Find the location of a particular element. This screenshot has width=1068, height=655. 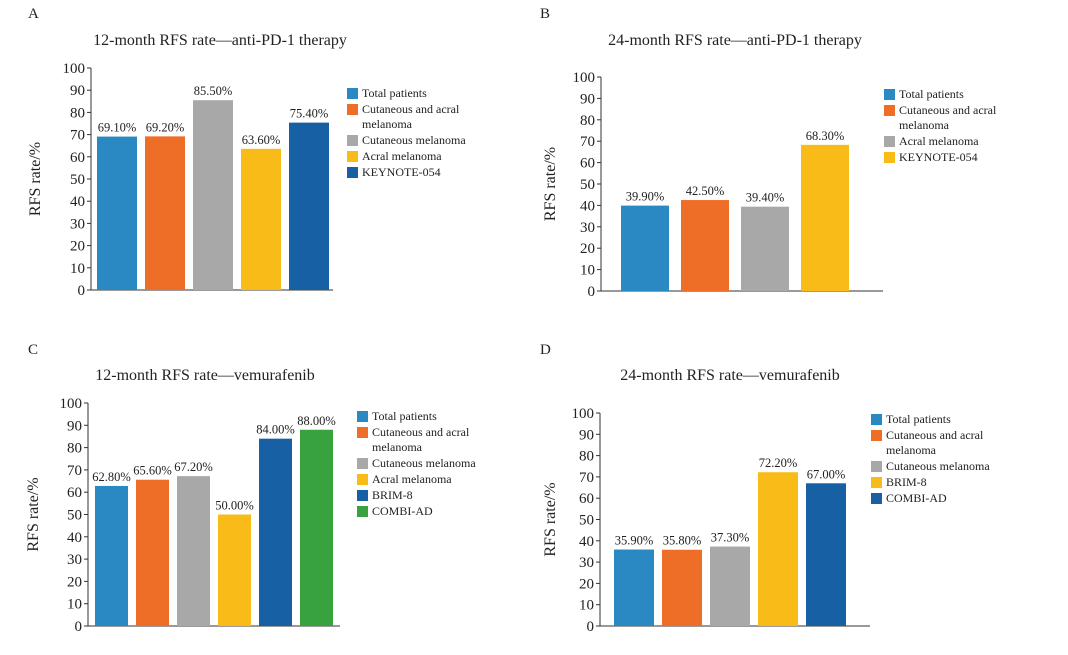

data-label-c-2: 65.60% is located at coordinates (152, 471).